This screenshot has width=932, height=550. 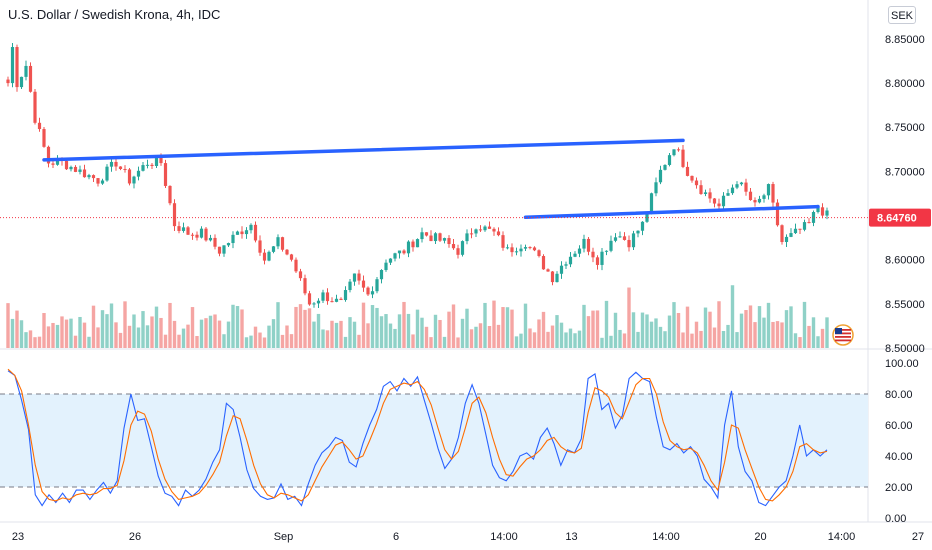 What do you see at coordinates (843, 340) in the screenshot?
I see `flag-stripe` at bounding box center [843, 340].